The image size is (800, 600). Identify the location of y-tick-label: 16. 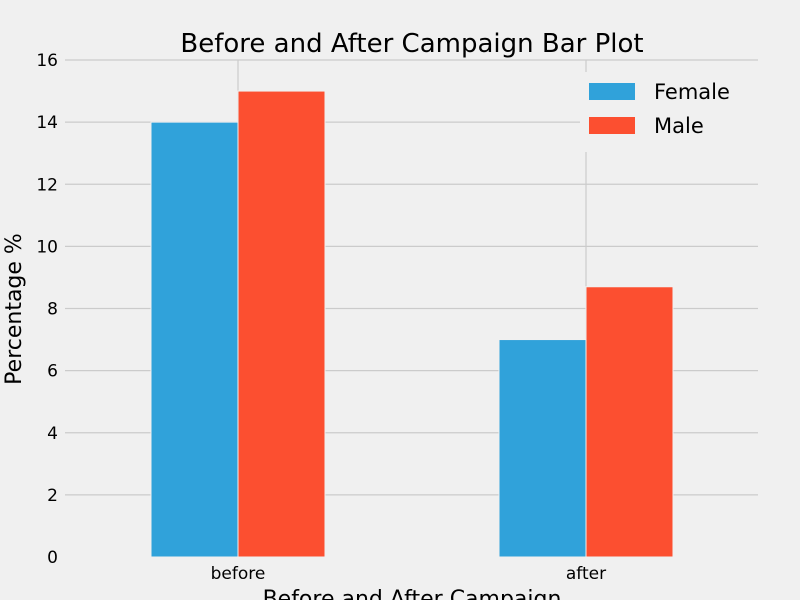
(47, 61).